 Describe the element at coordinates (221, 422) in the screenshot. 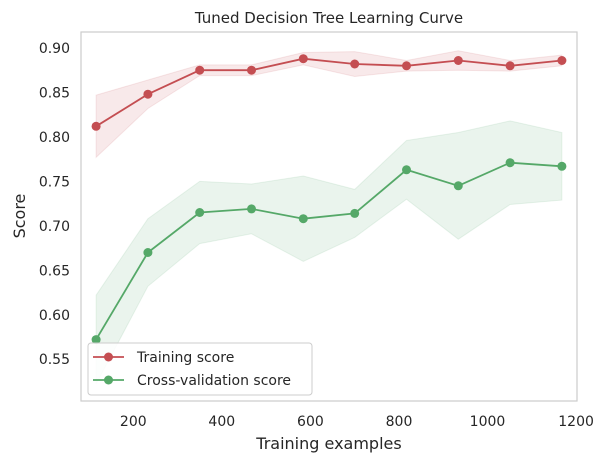

I see `x-tick-label: 400` at that location.